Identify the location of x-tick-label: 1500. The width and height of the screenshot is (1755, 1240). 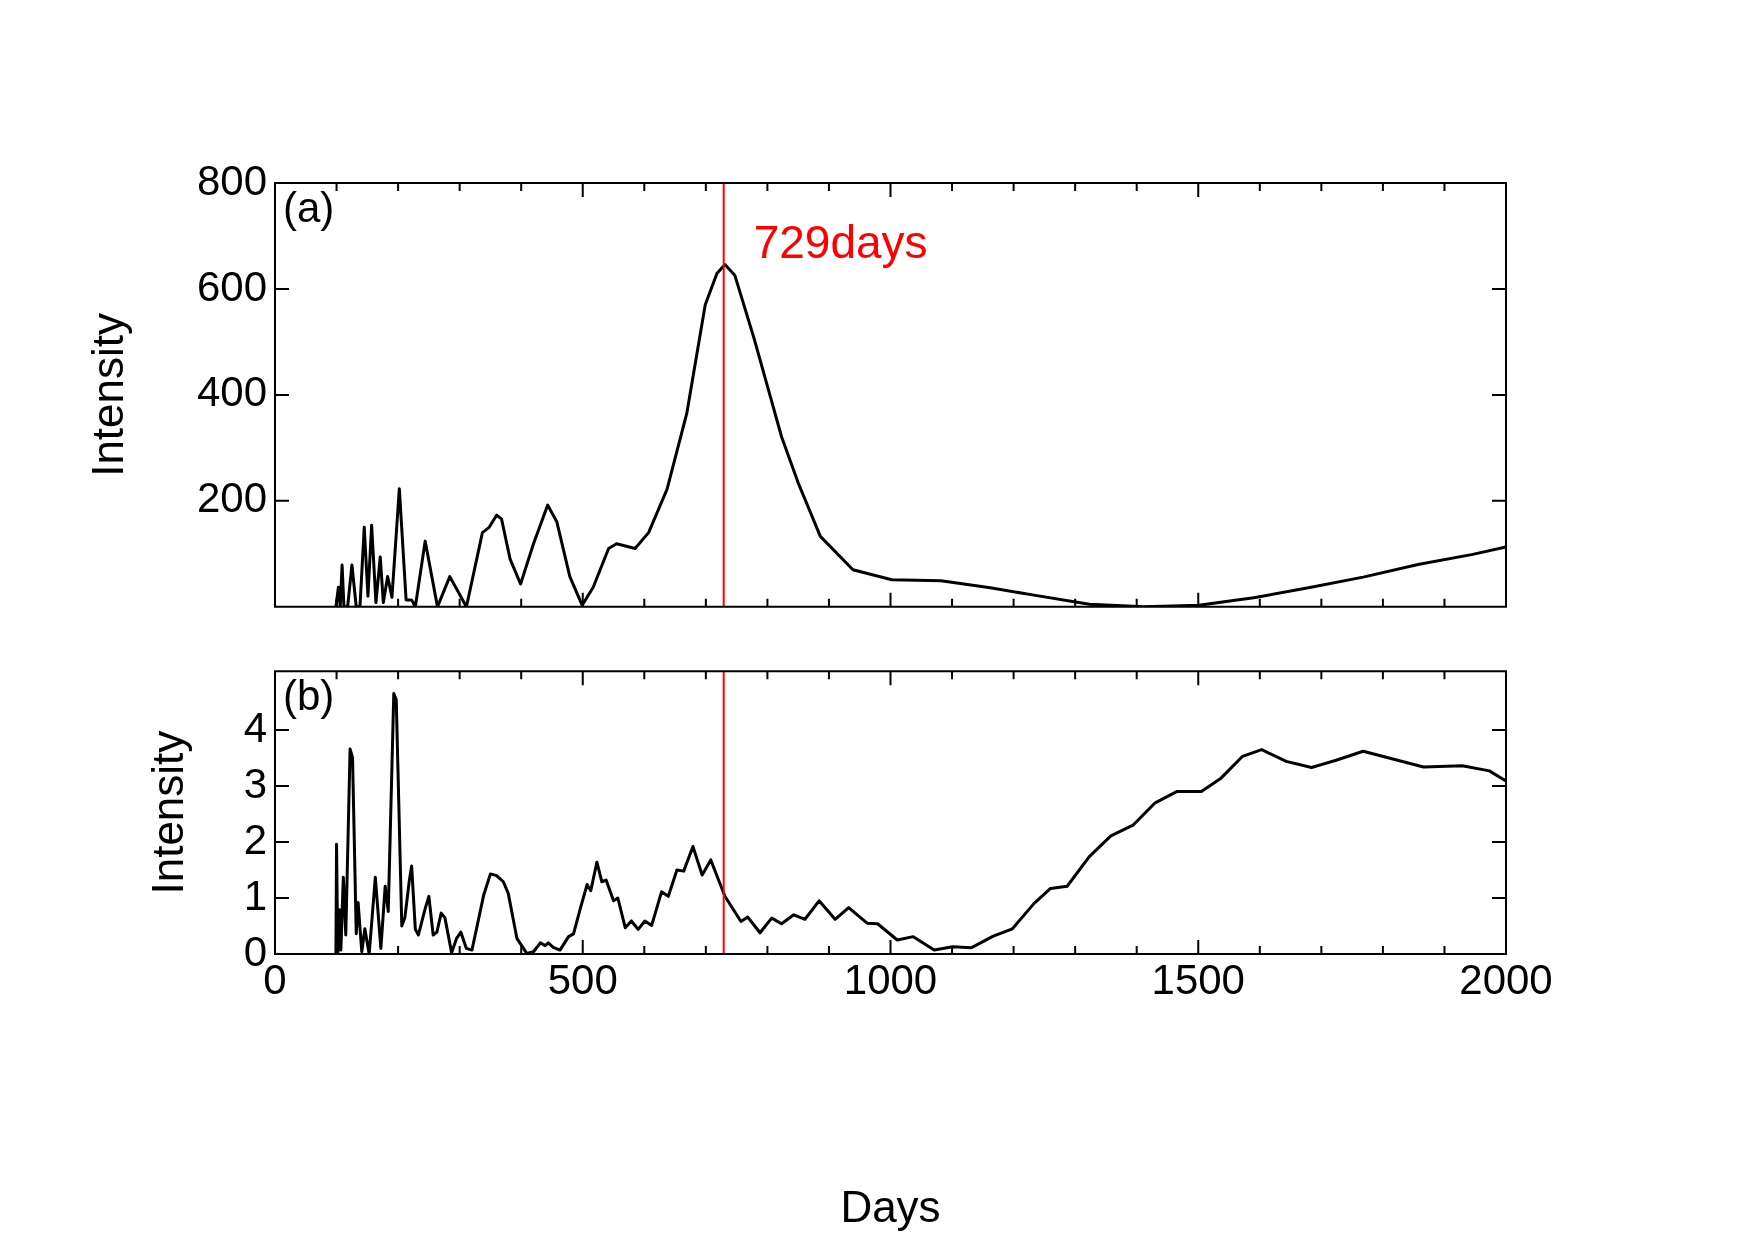
(1198, 979).